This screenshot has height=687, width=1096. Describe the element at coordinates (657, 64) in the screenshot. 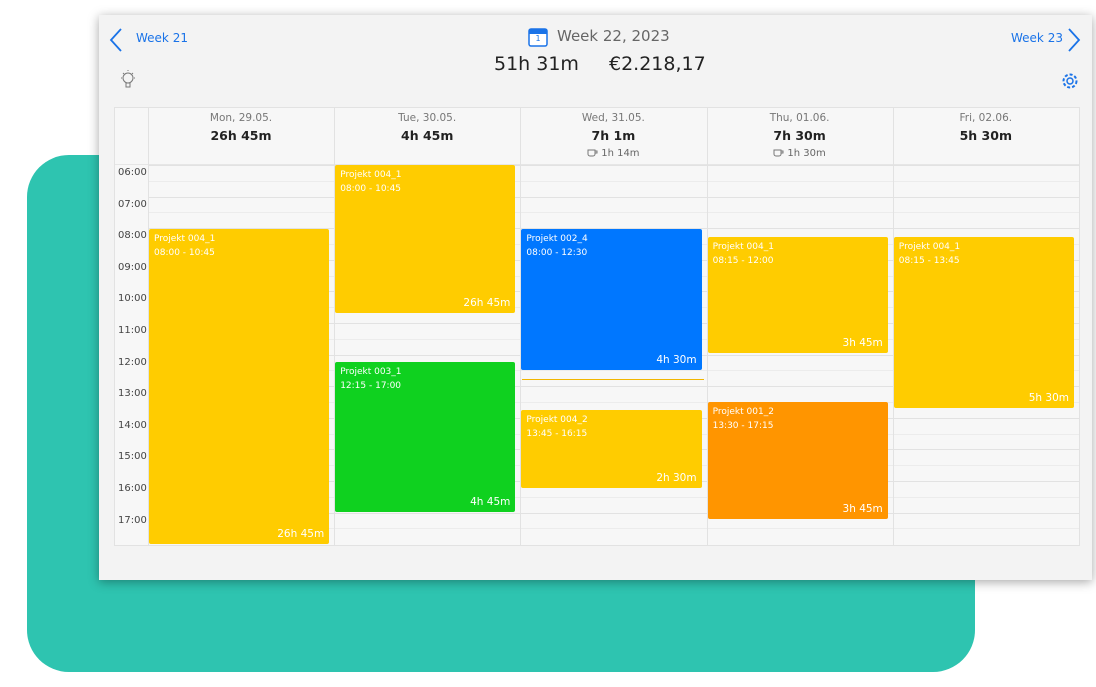

I see `total-amount: €2.218,17` at that location.